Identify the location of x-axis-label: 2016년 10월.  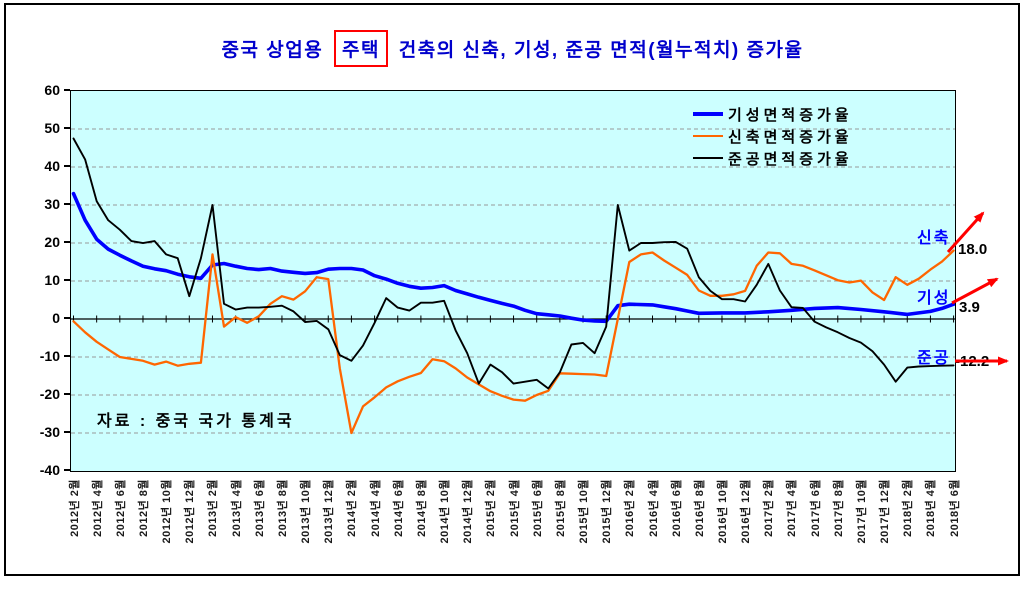
(722, 511).